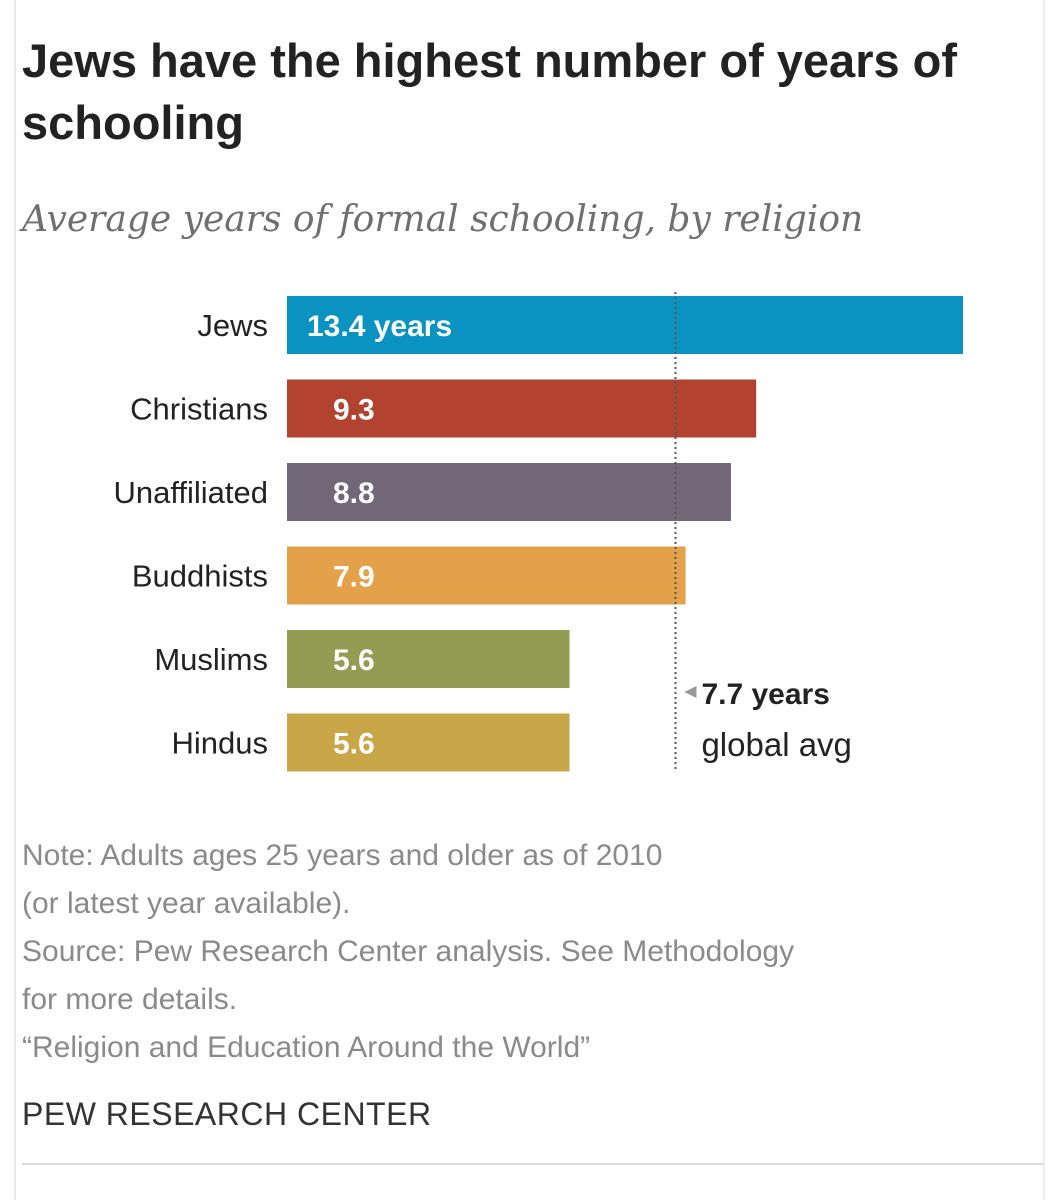  Describe the element at coordinates (200, 576) in the screenshot. I see `category-label: Buddhists` at that location.